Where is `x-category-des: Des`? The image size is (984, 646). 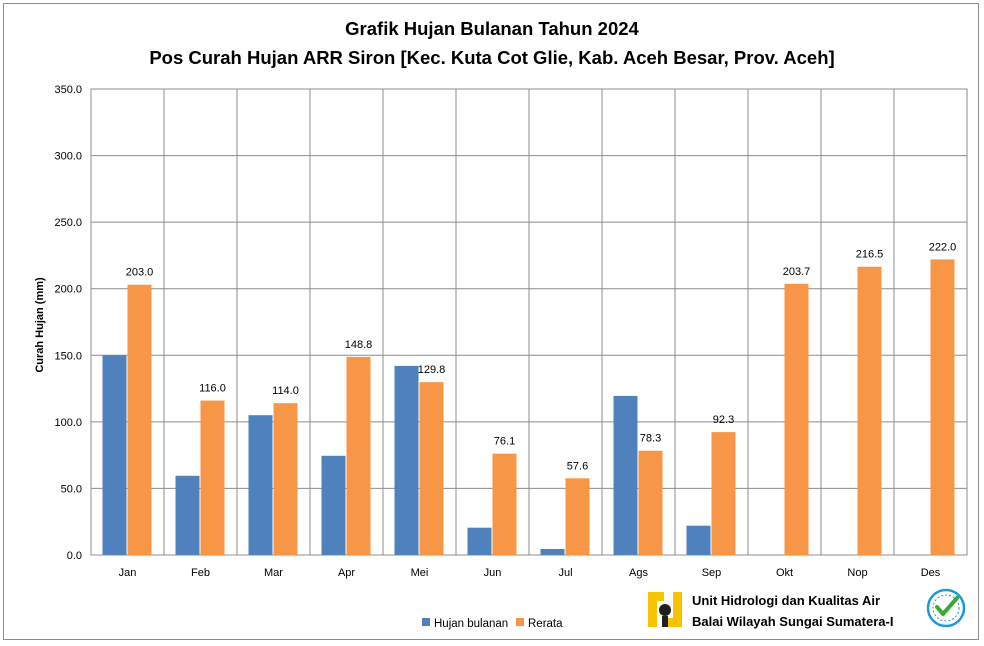
x-category-des: Des is located at coordinates (931, 573).